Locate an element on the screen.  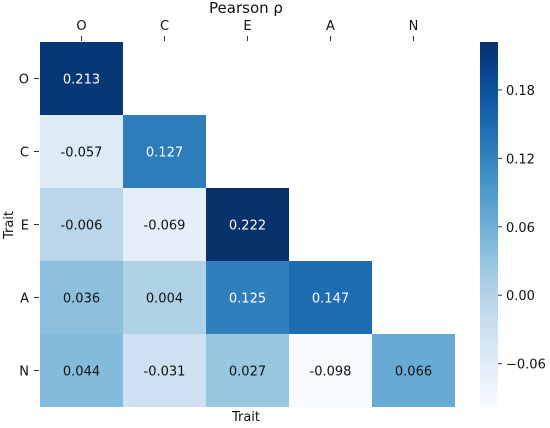
x-tick-label: A is located at coordinates (330, 26).